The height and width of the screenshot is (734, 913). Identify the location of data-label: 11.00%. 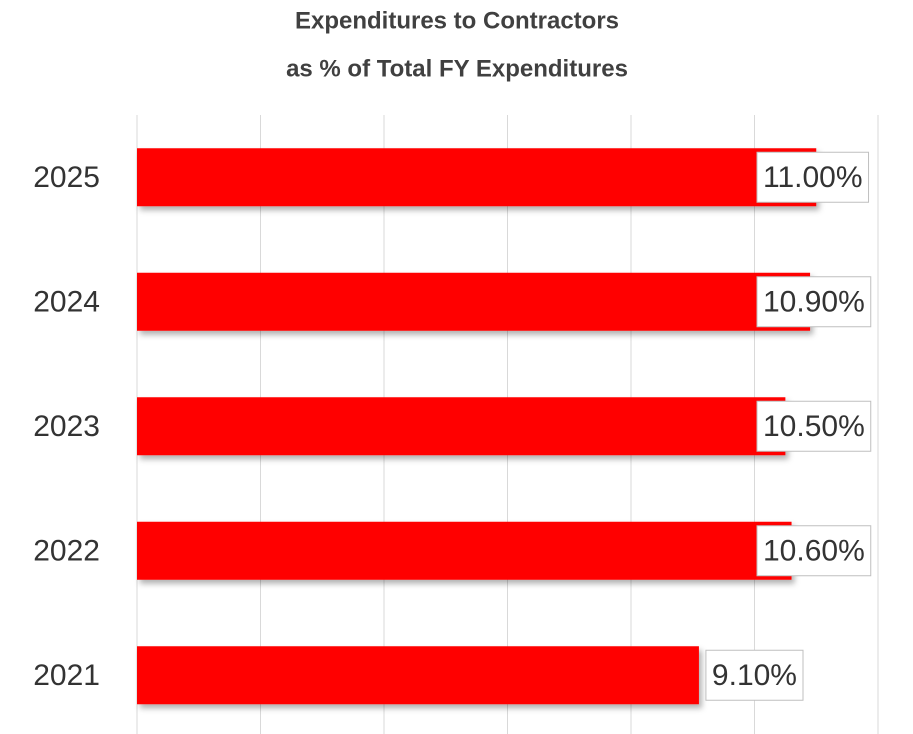
(813, 177).